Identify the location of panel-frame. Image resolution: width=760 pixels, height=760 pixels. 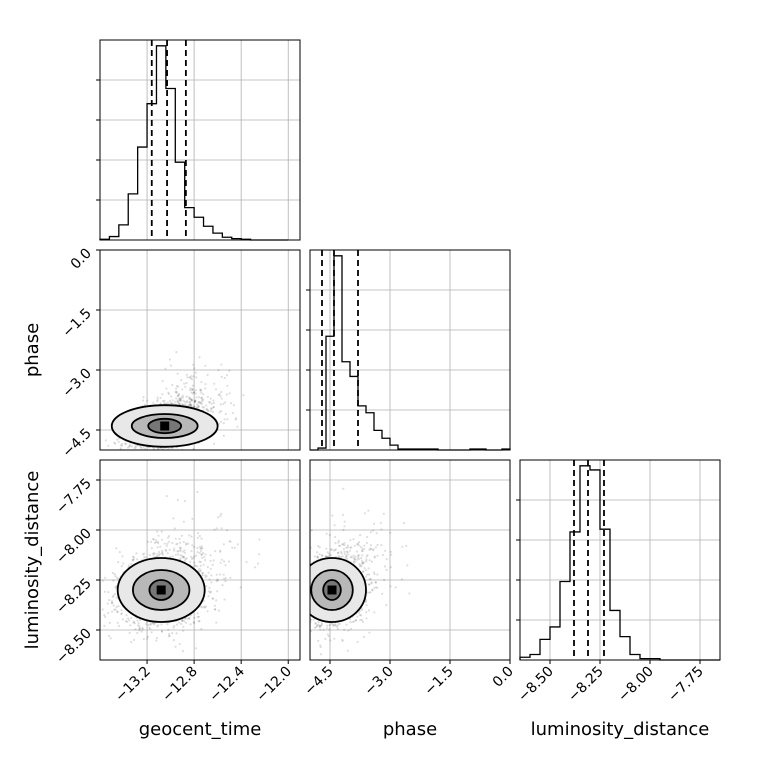
(200, 350).